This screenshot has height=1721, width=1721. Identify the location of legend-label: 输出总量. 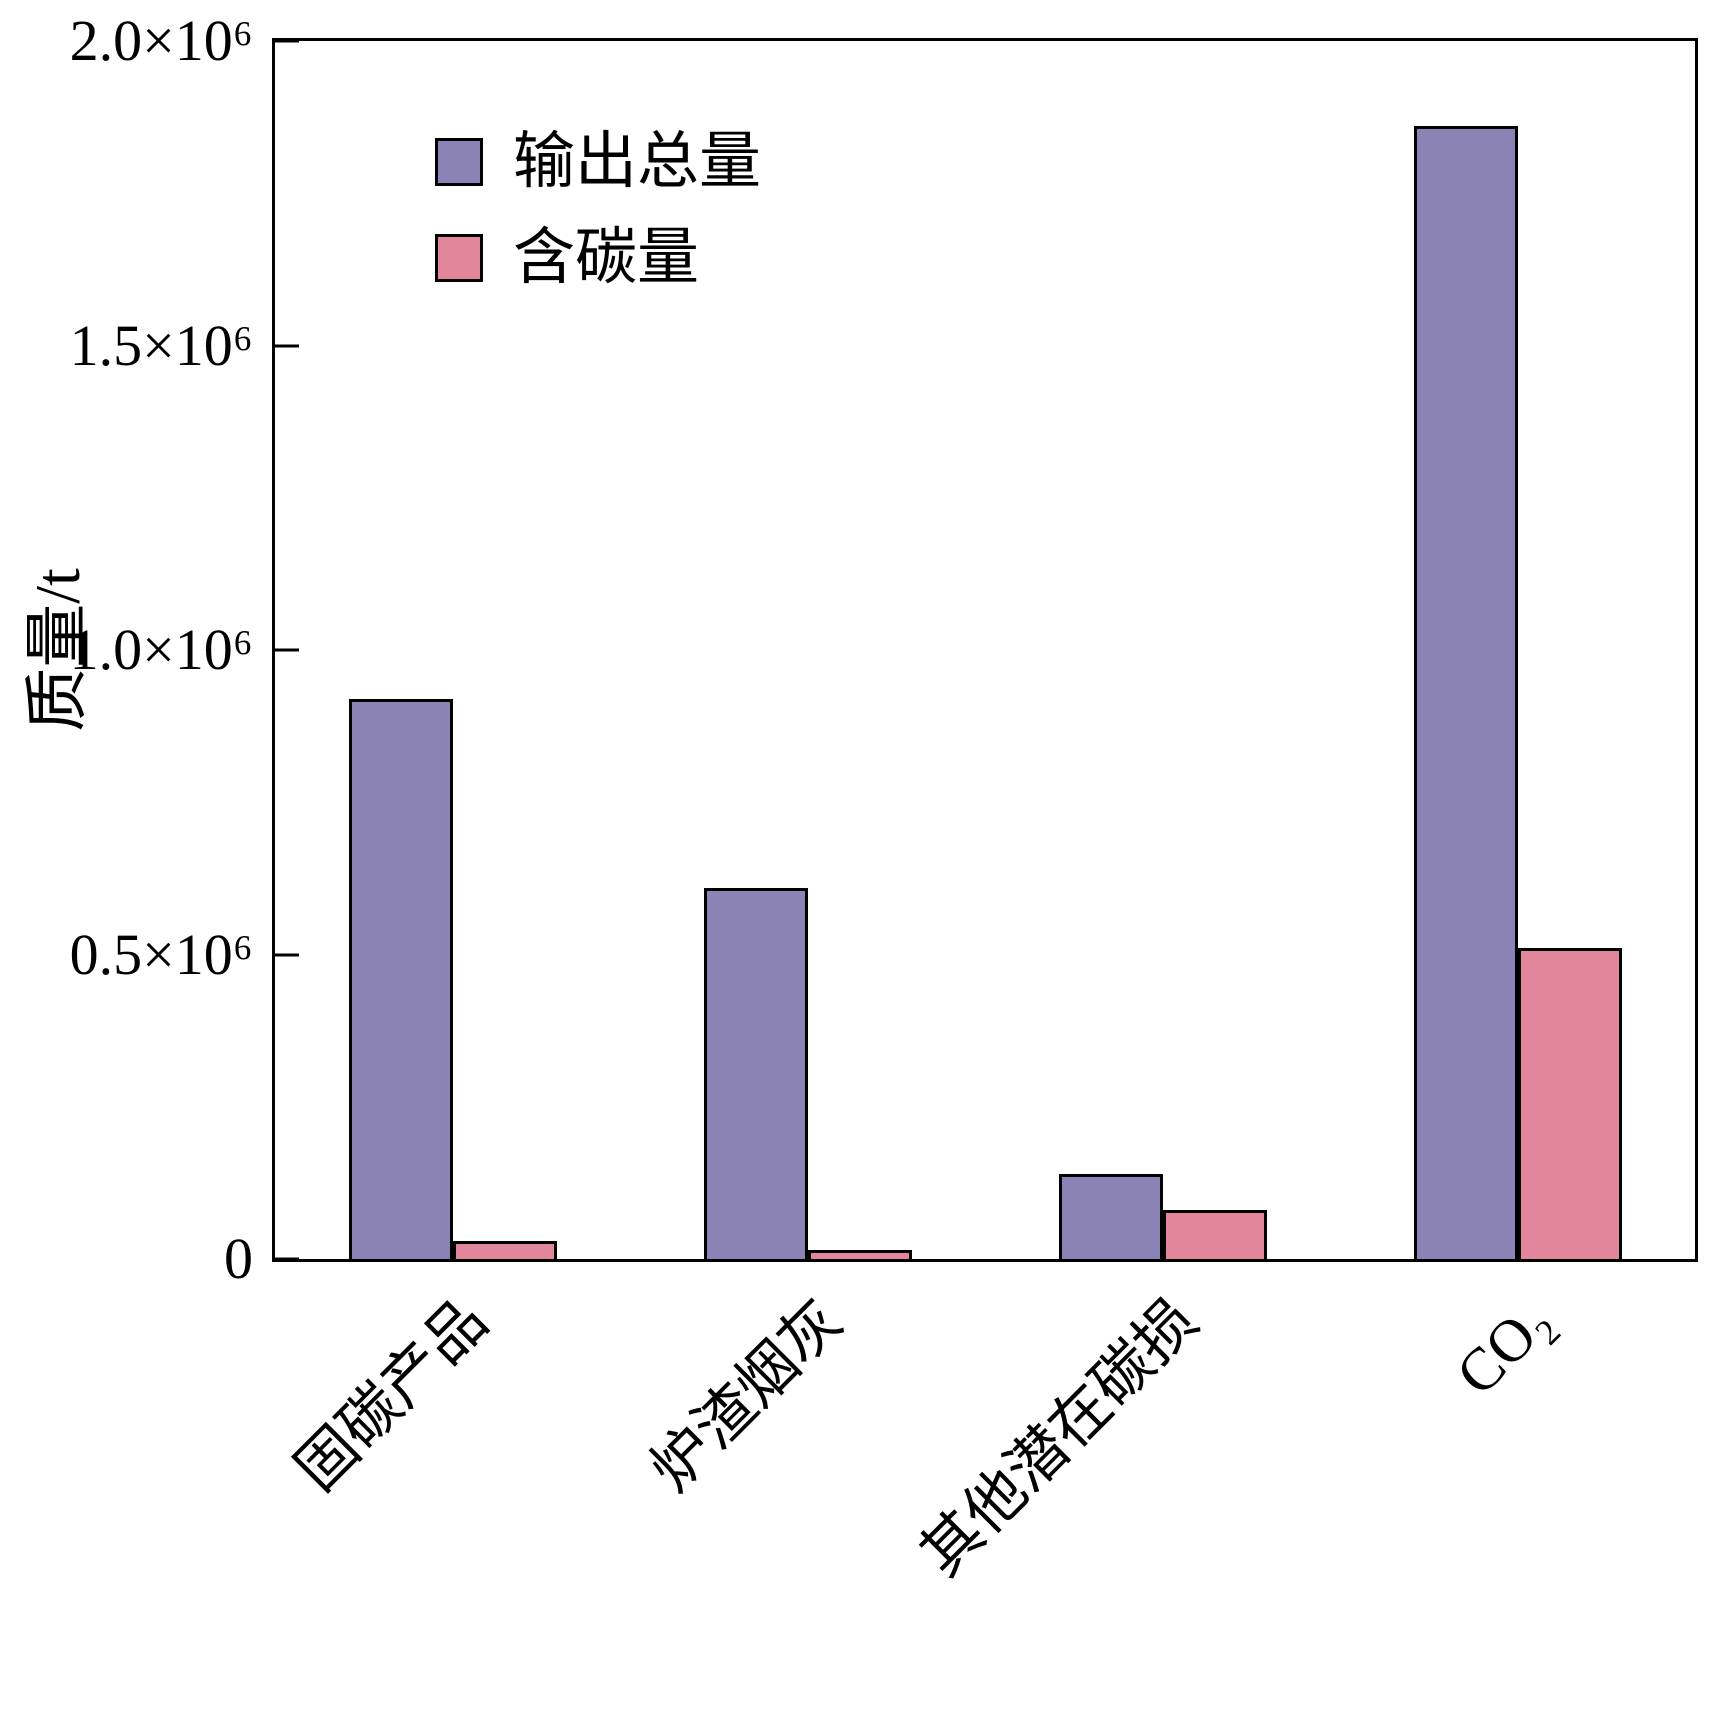
(637, 162).